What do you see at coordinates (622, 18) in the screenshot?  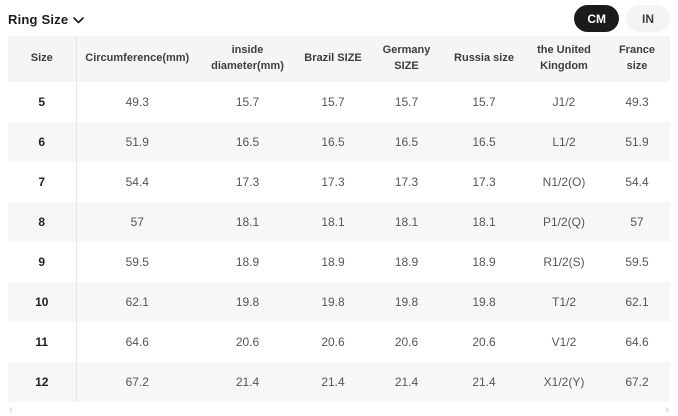 I see `unit-toggle: CM IN` at bounding box center [622, 18].